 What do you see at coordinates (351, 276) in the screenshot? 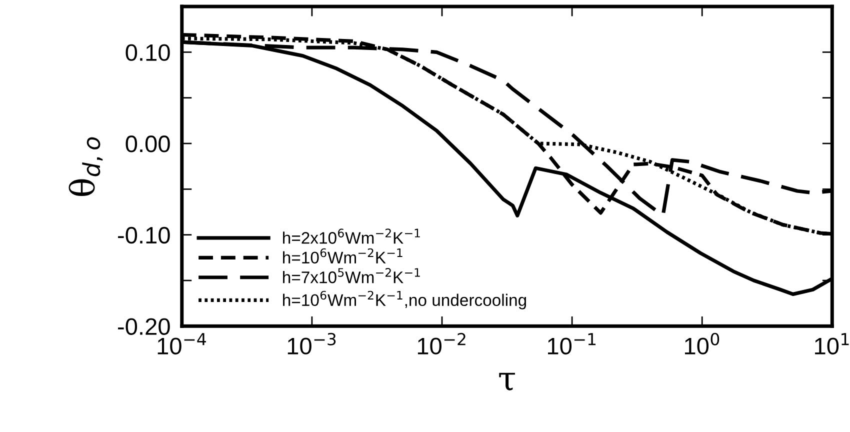
I see `legend-label: h=7x10$^{5}$Wm$^{−2}$K$^{−1}$` at bounding box center [351, 276].